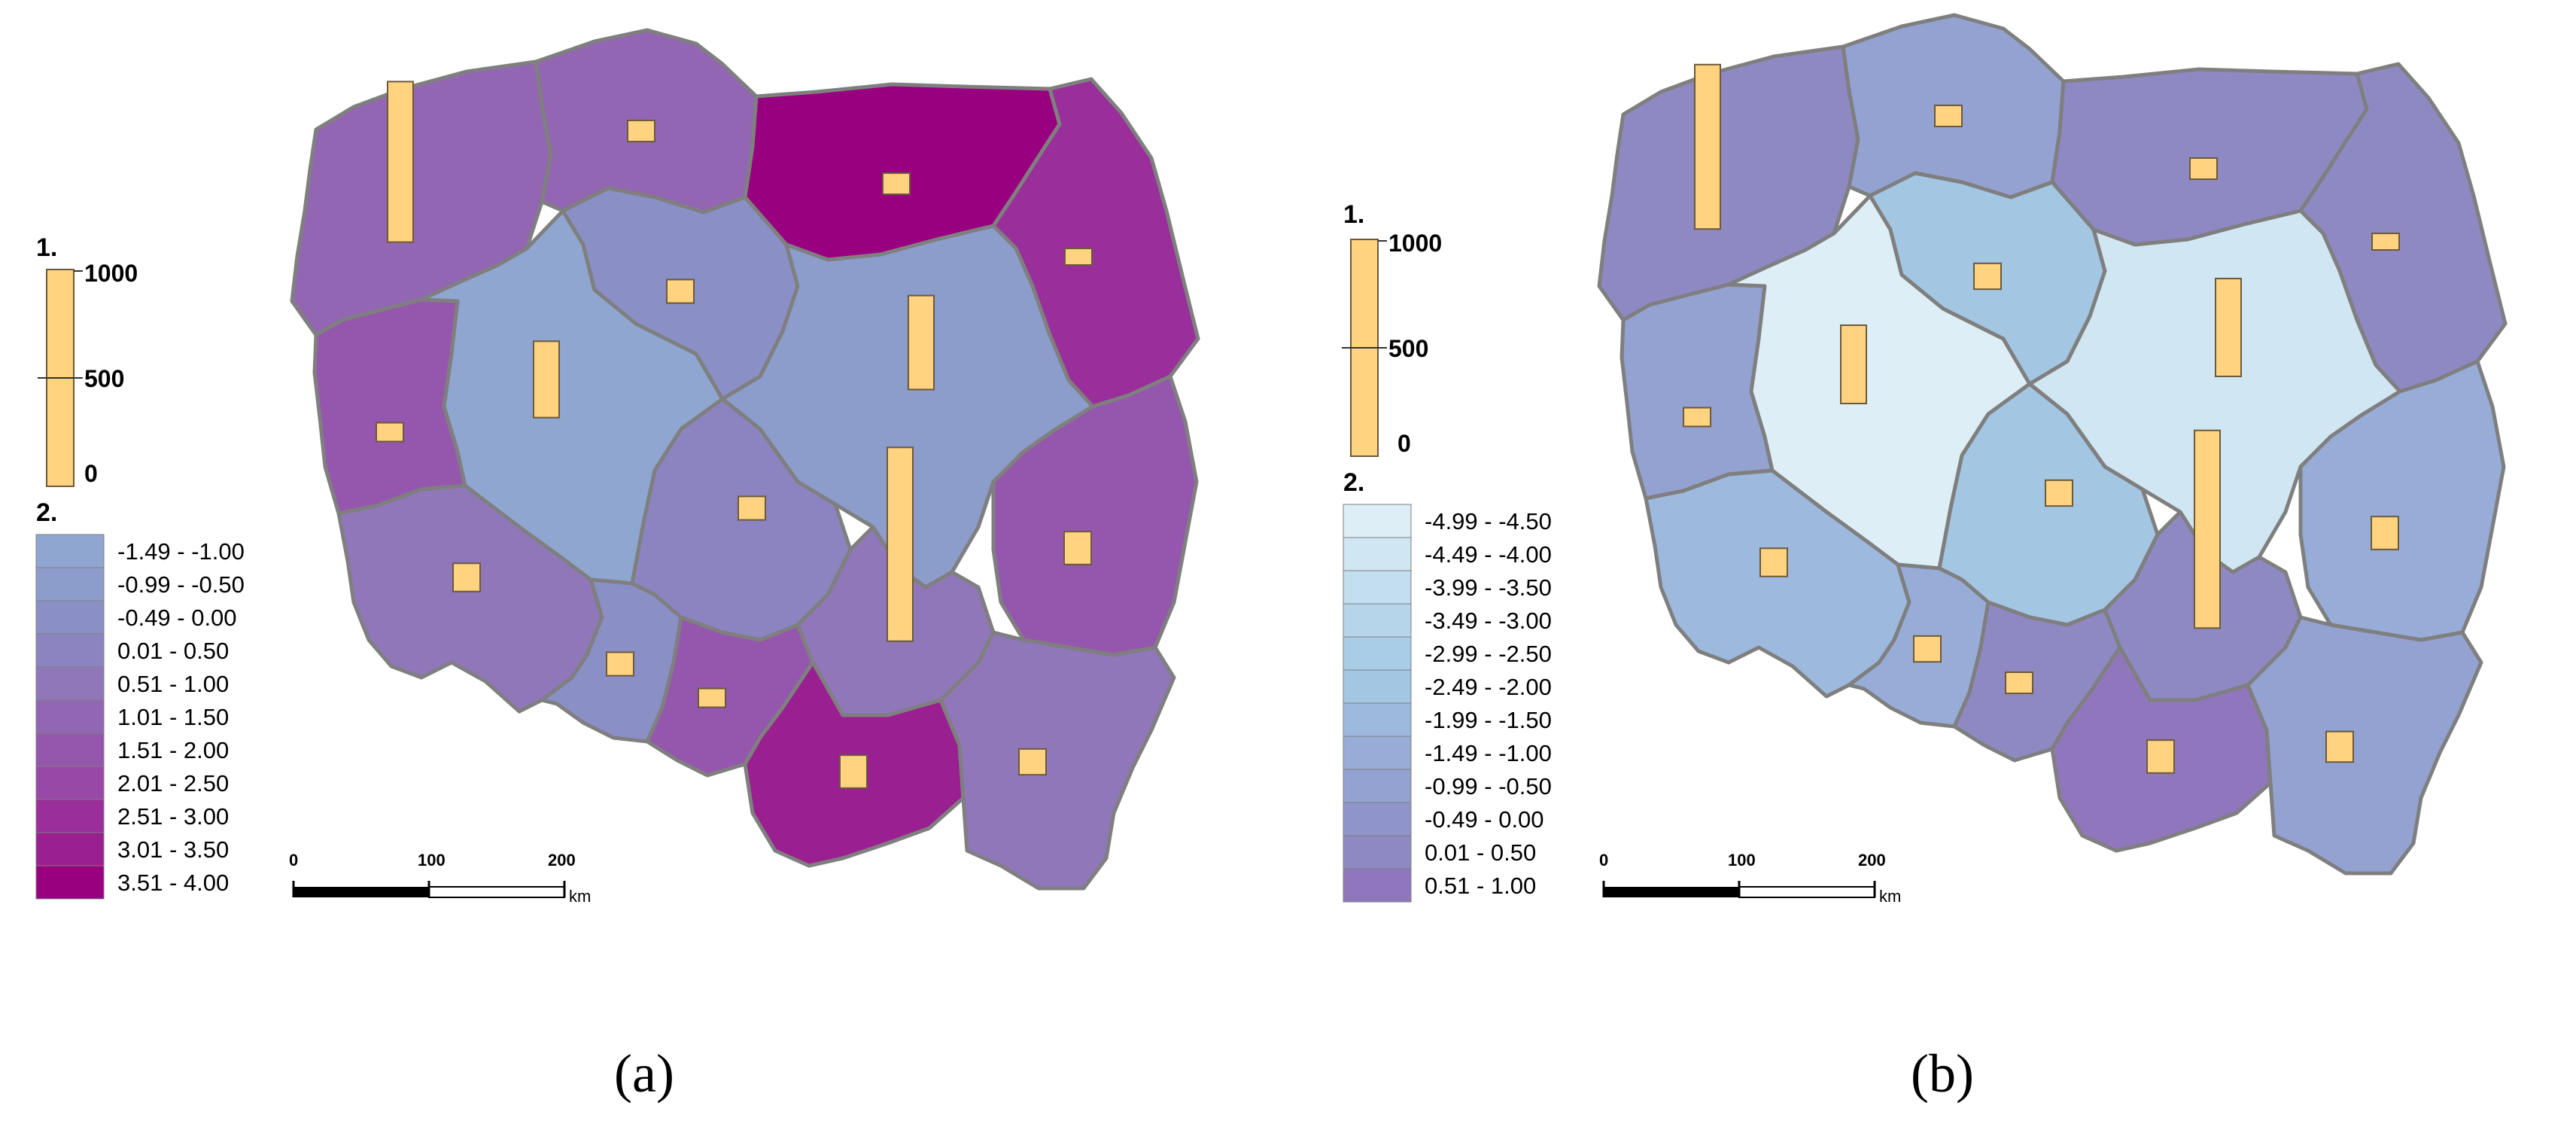 This screenshot has height=1133, width=2576. What do you see at coordinates (1480, 852) in the screenshot?
I see `class-legend-label: 0.01 - 0.50` at bounding box center [1480, 852].